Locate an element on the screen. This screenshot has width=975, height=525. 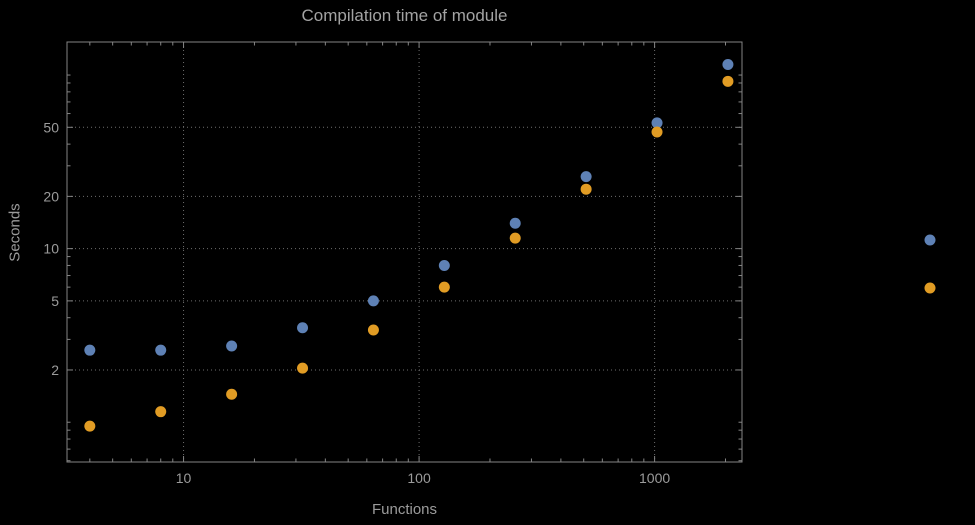
y-tick-label: 5 is located at coordinates (55, 301).